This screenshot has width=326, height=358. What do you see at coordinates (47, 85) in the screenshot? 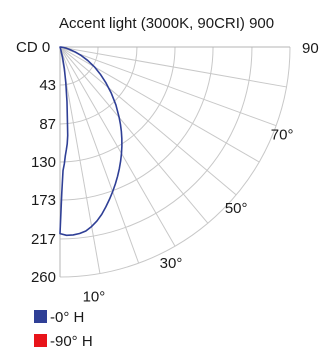
I see `radial-tick-43: 43` at bounding box center [47, 85].